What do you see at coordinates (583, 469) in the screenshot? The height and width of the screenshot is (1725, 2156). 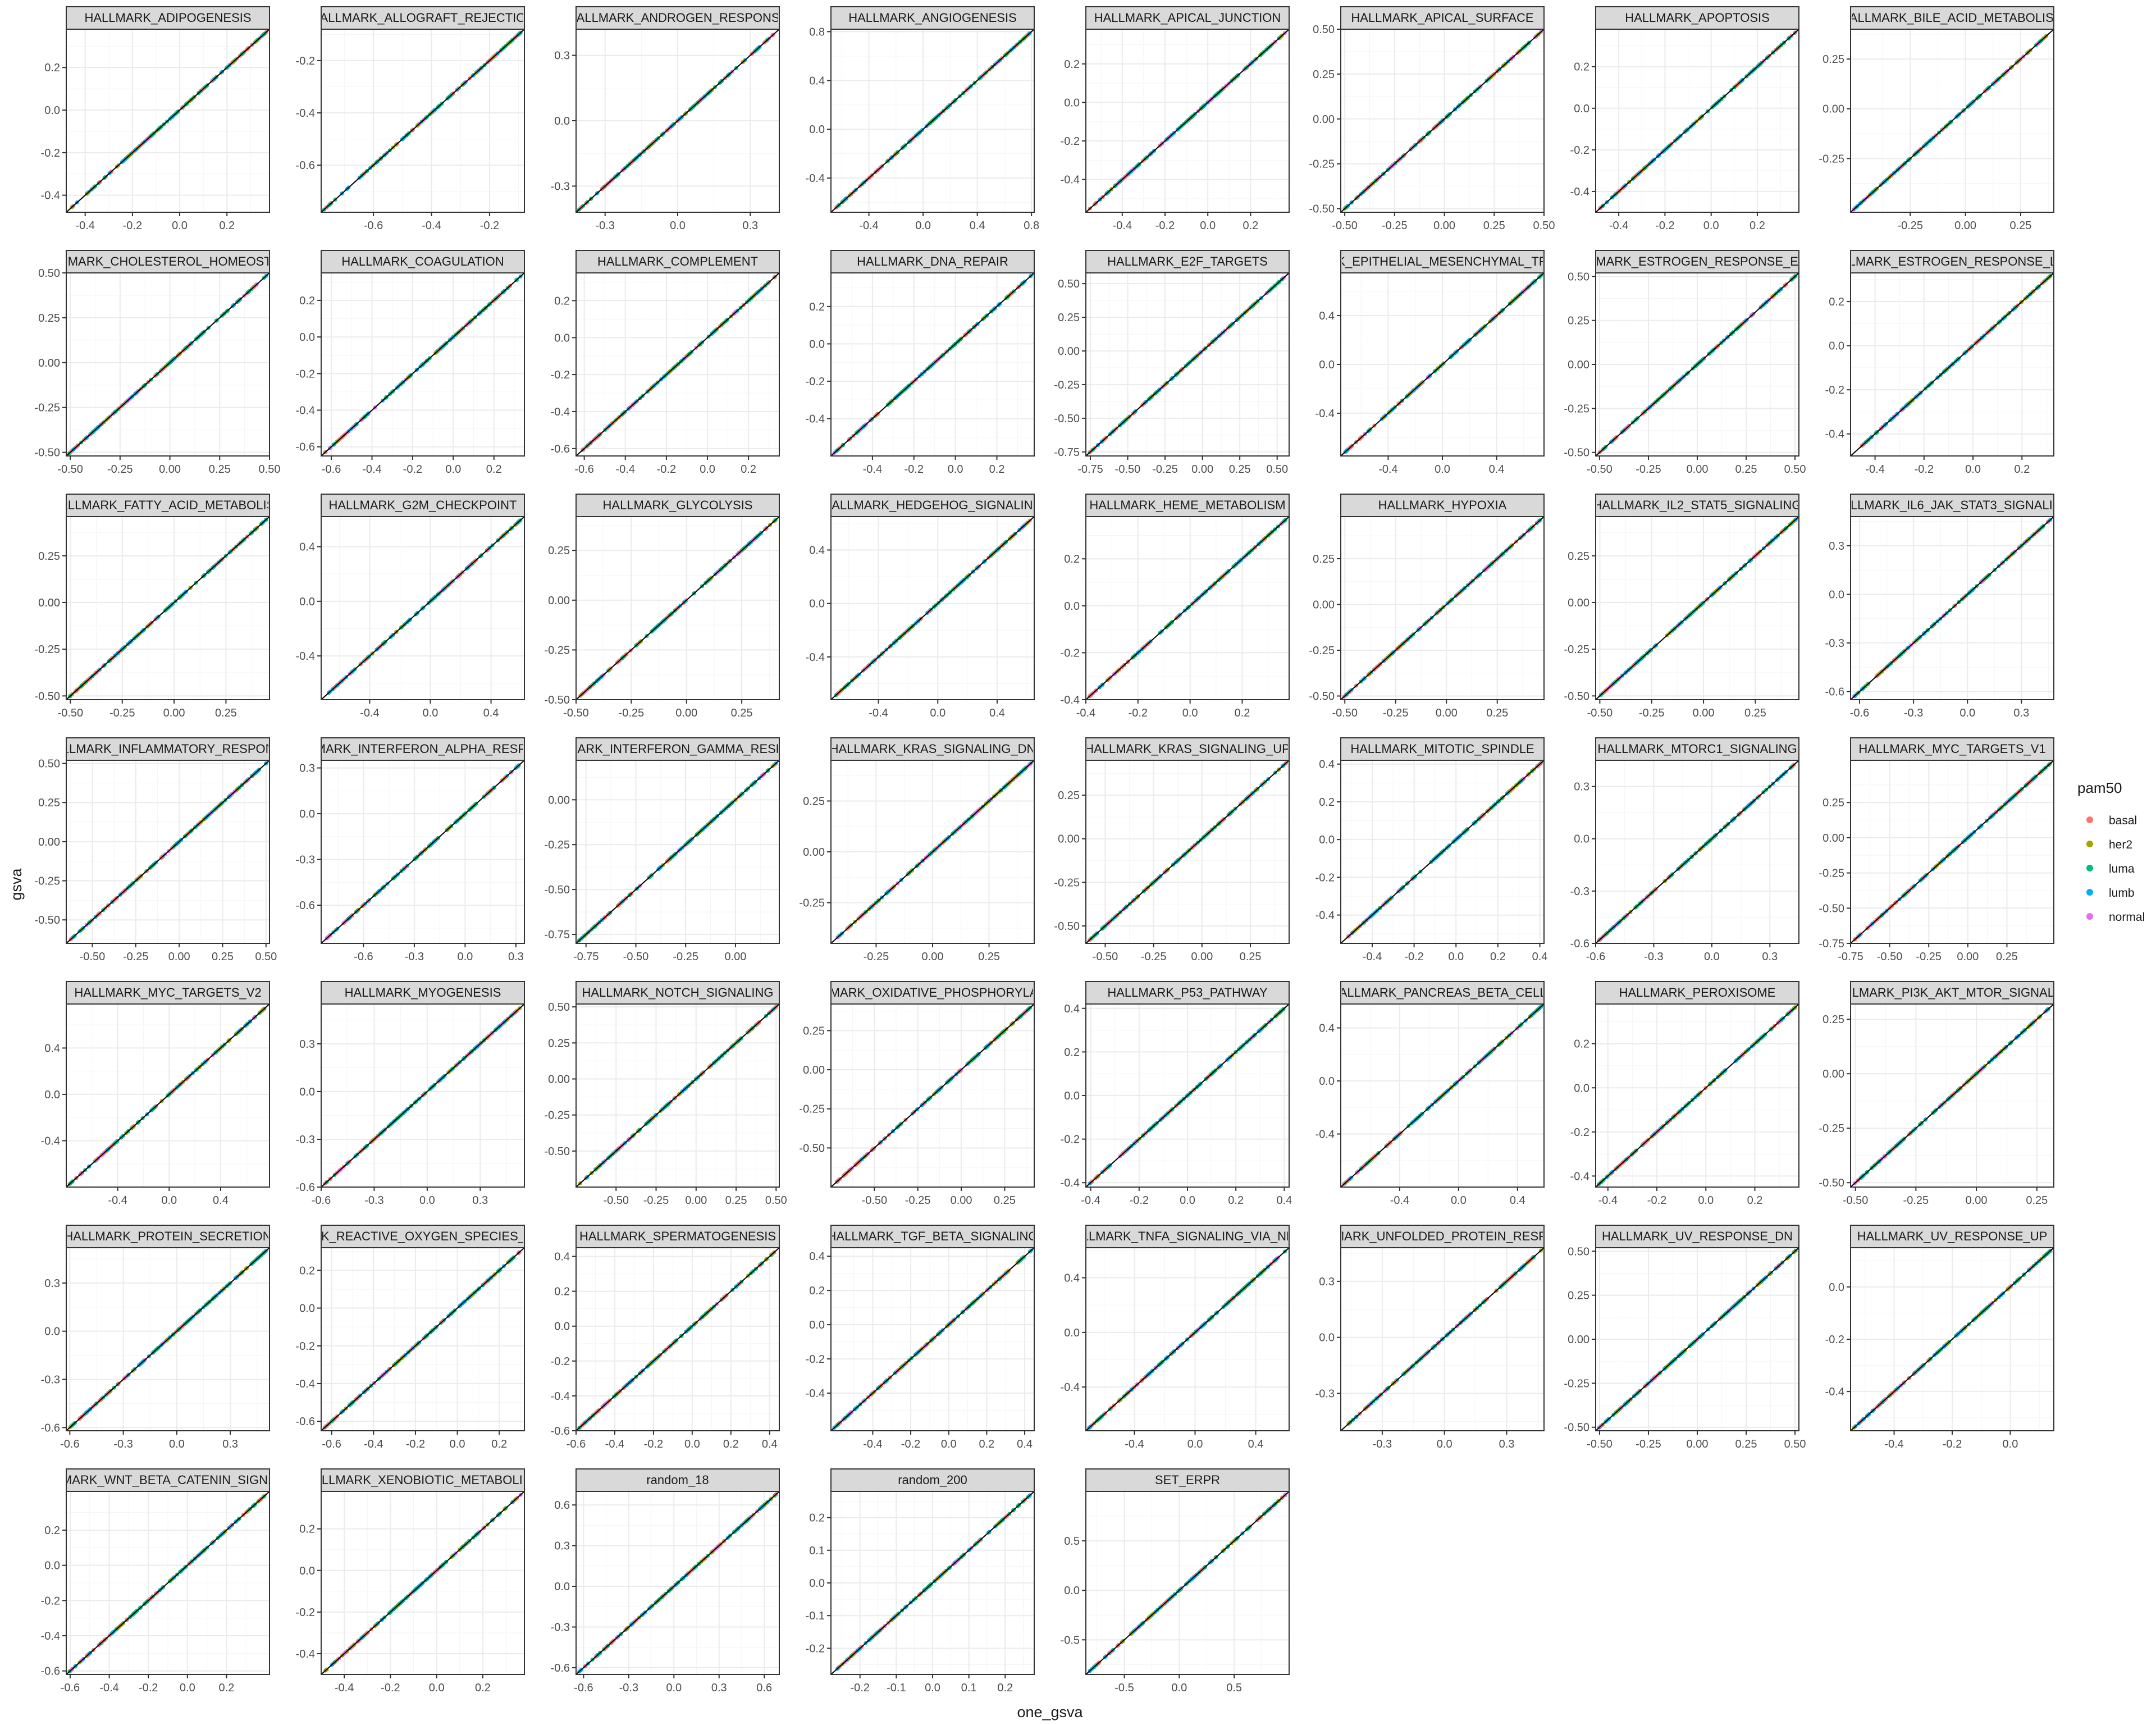 I see `x-tick-label: -0.6` at bounding box center [583, 469].